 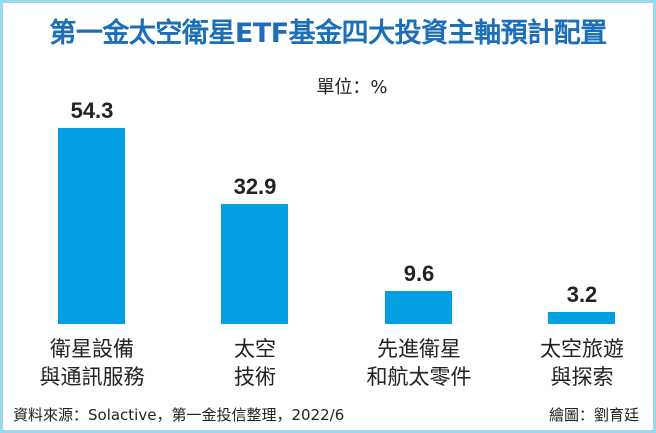 I want to click on bar-value-label: 9.6, so click(x=419, y=273).